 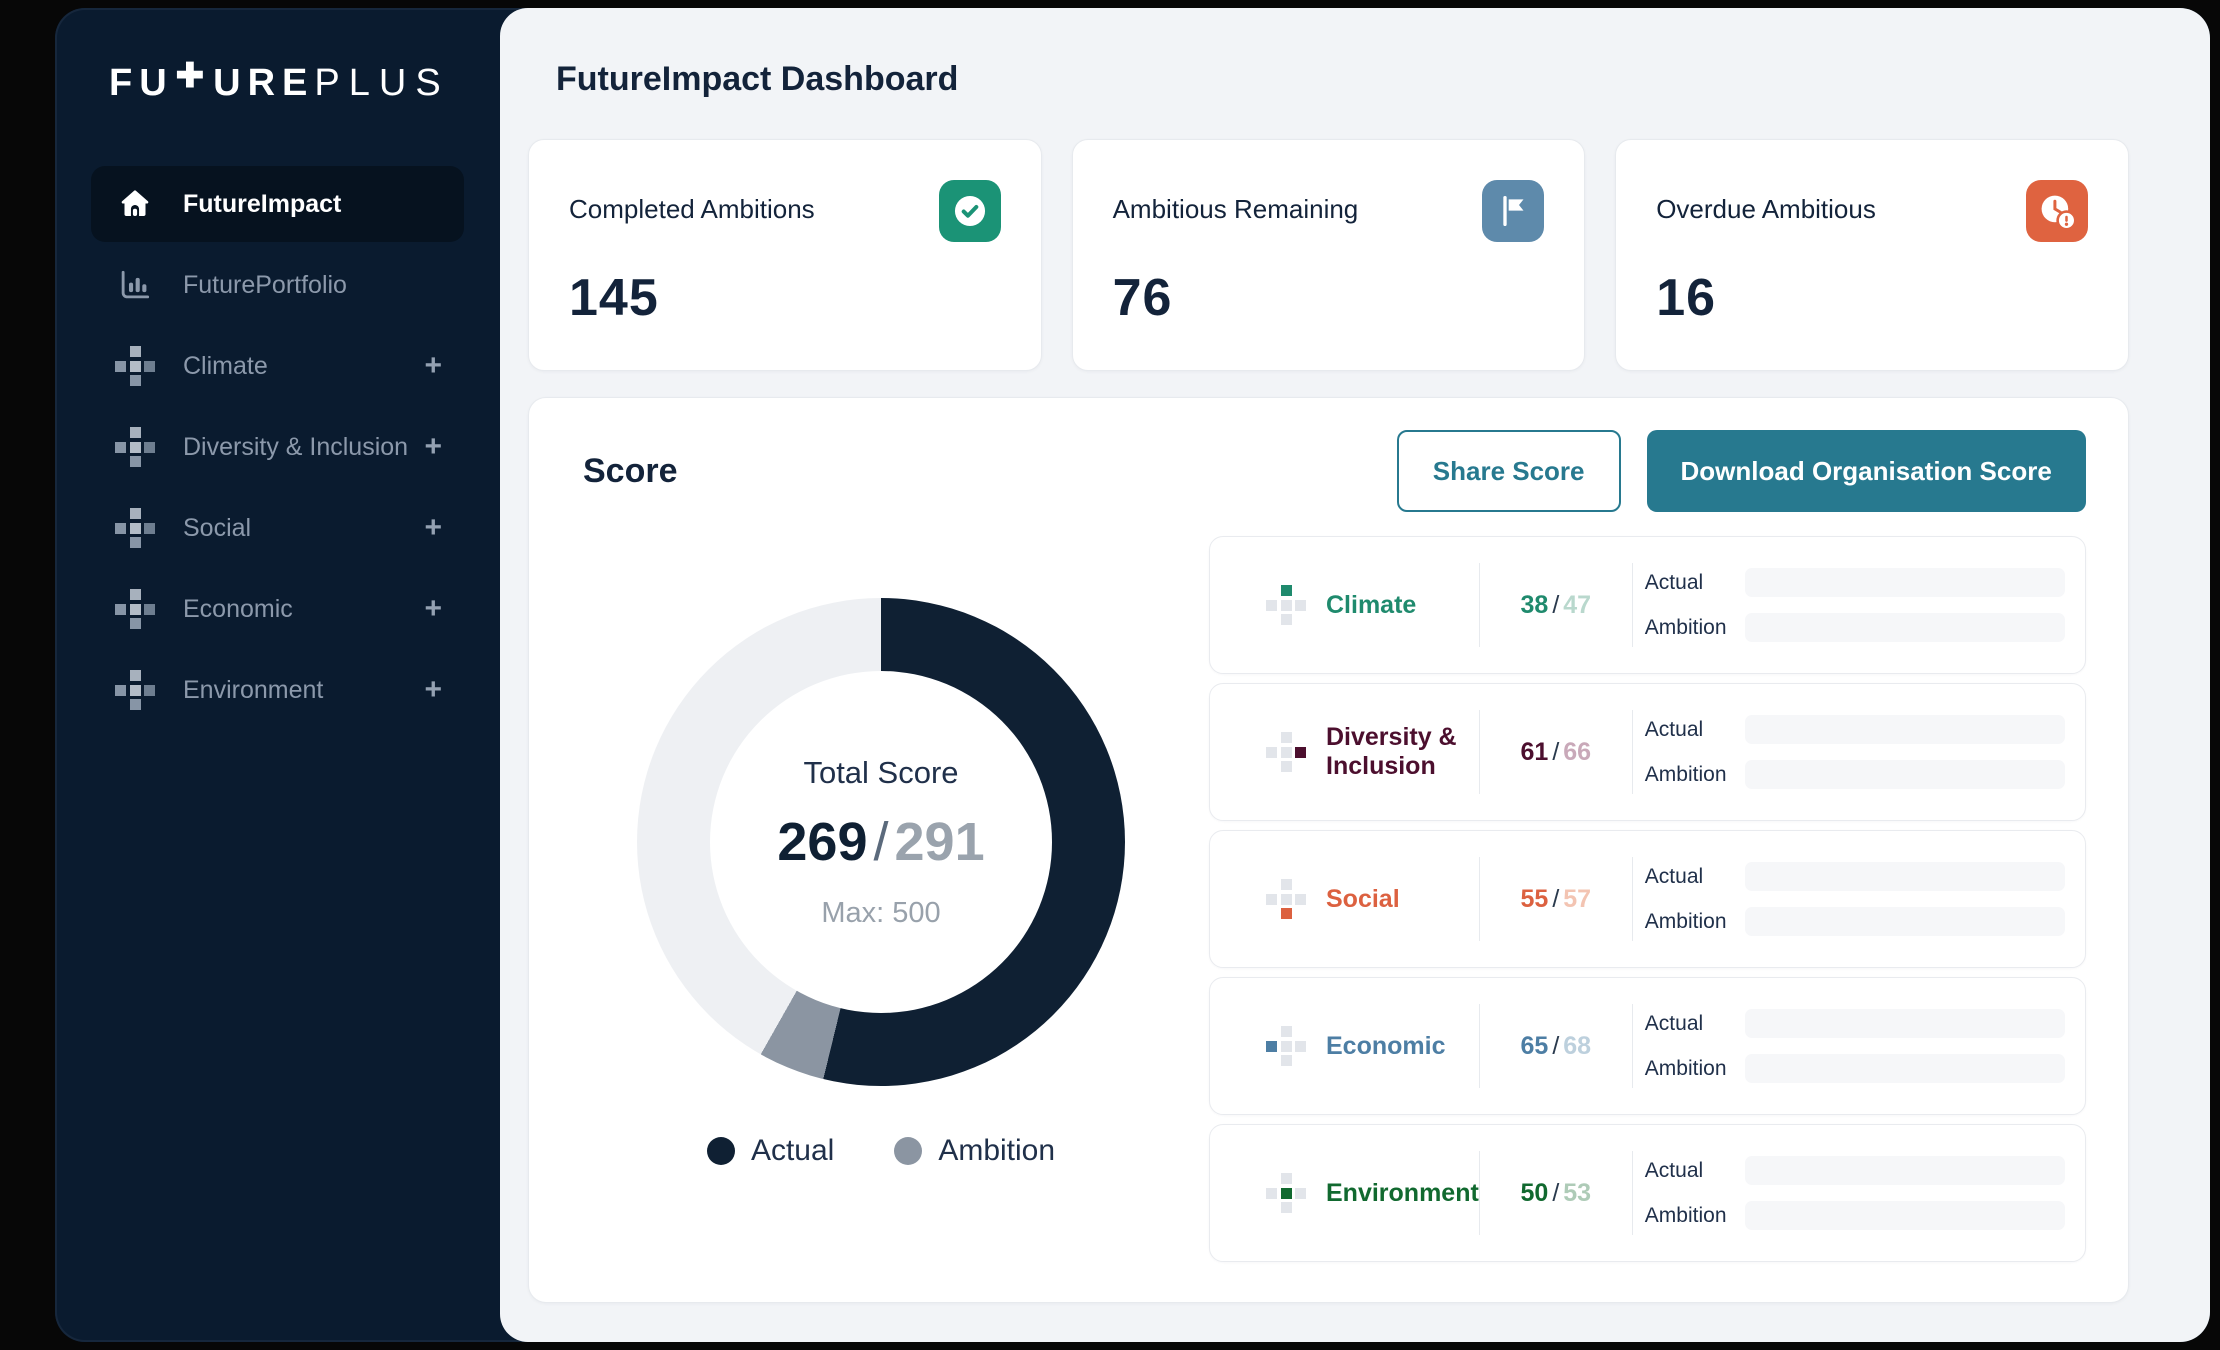 I want to click on sidebar-item-diversity-inclusion: Diversity & Inclusion +, so click(x=277, y=447).